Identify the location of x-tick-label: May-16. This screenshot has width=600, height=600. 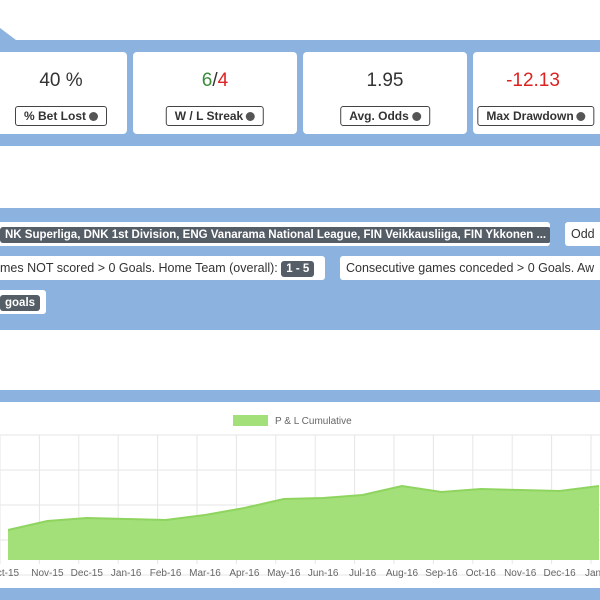
(284, 573).